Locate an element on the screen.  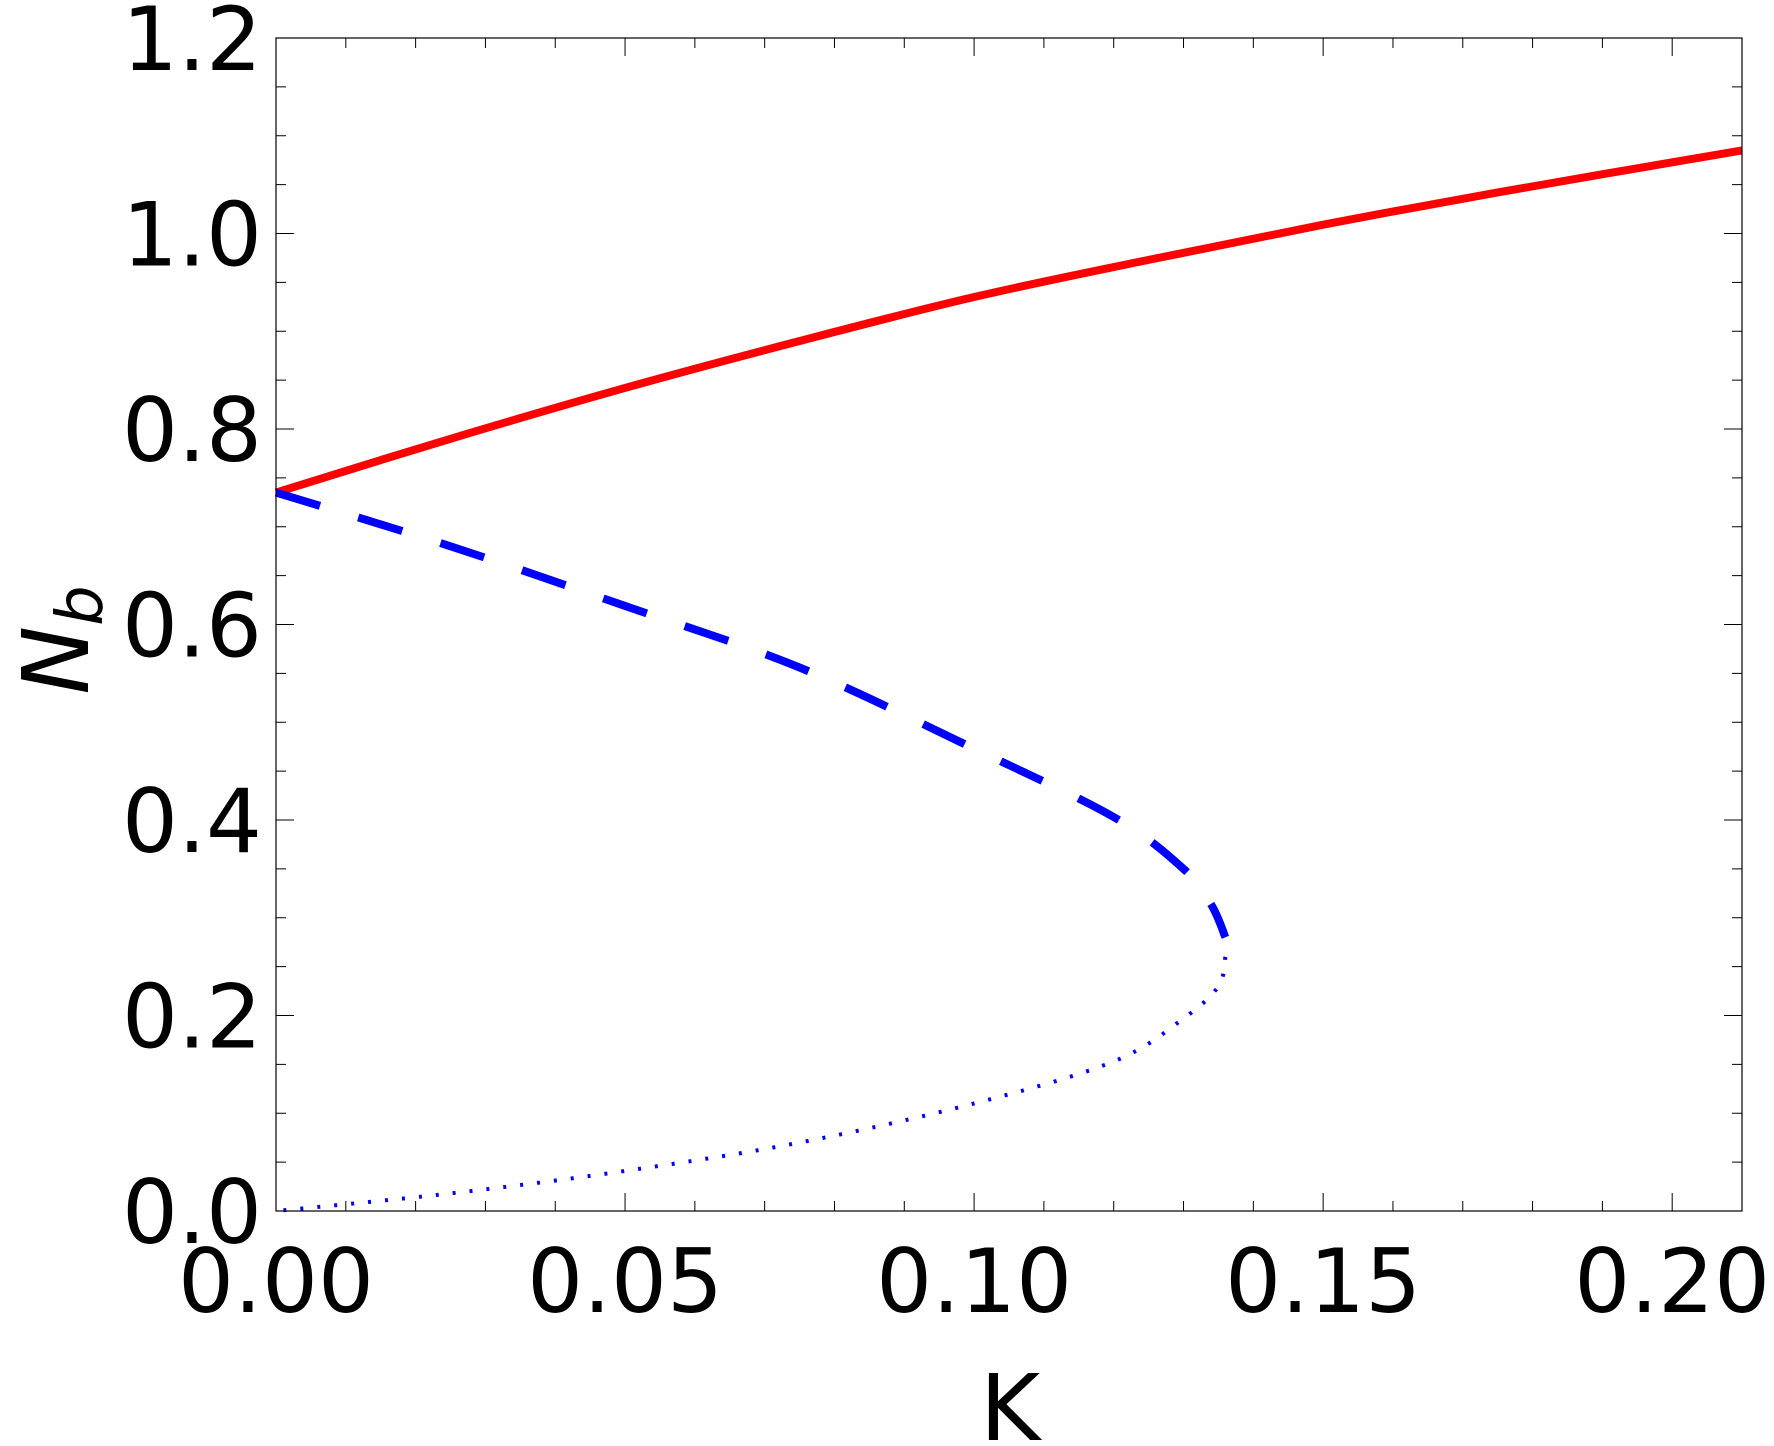
y-tick-label: 0.4 is located at coordinates (192, 821).